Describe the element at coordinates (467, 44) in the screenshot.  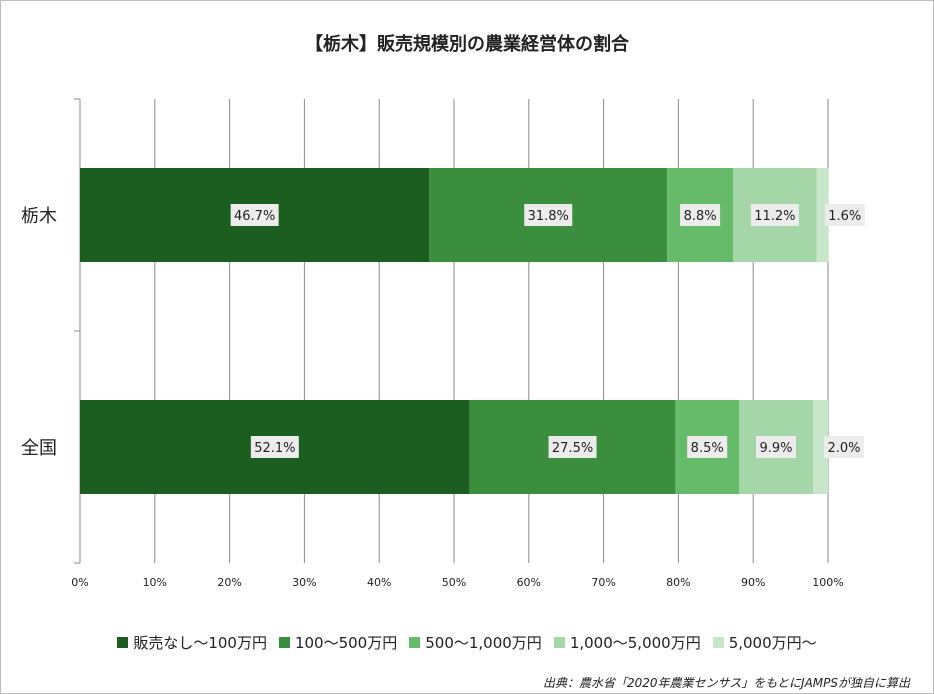
I see `chart-title: 【栃木】販売規模別の農業経営体の割合` at that location.